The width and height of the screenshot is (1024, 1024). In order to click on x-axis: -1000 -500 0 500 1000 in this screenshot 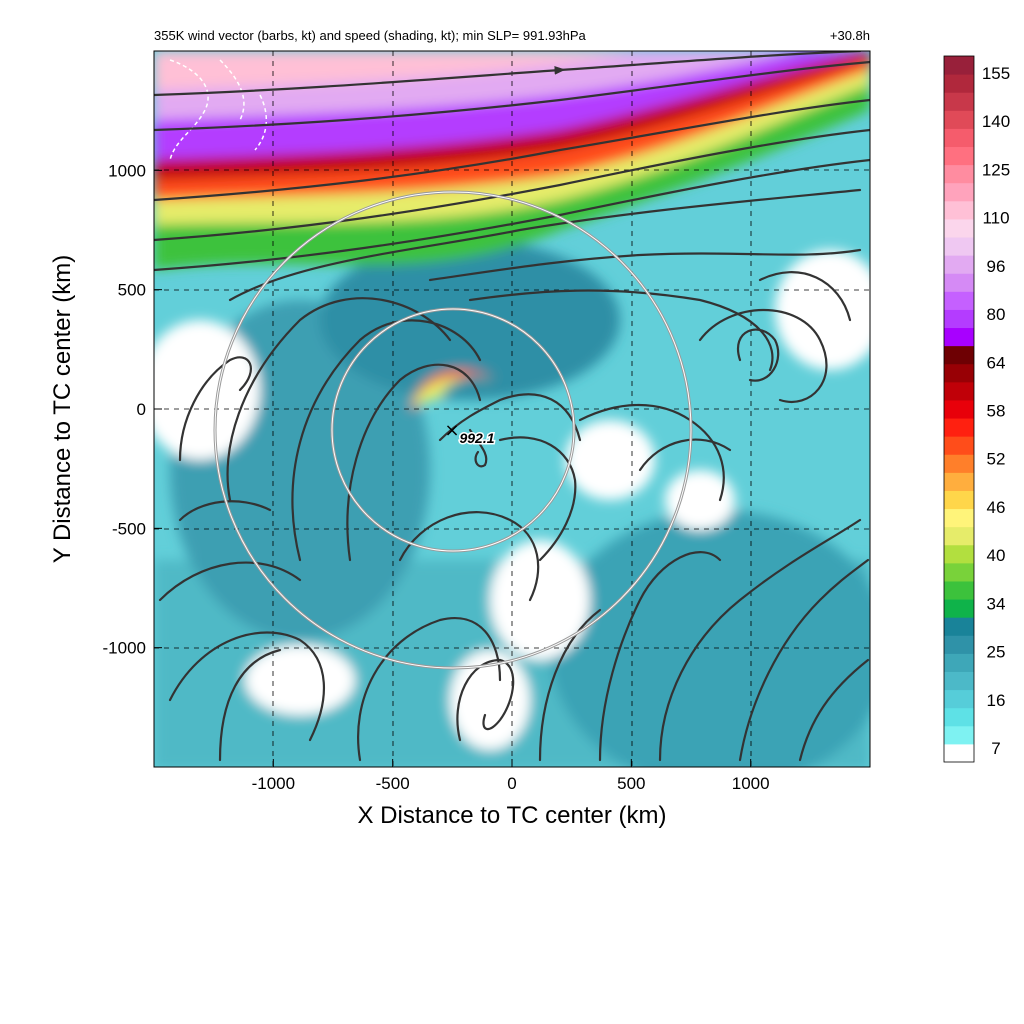, I will do `click(511, 776)`.